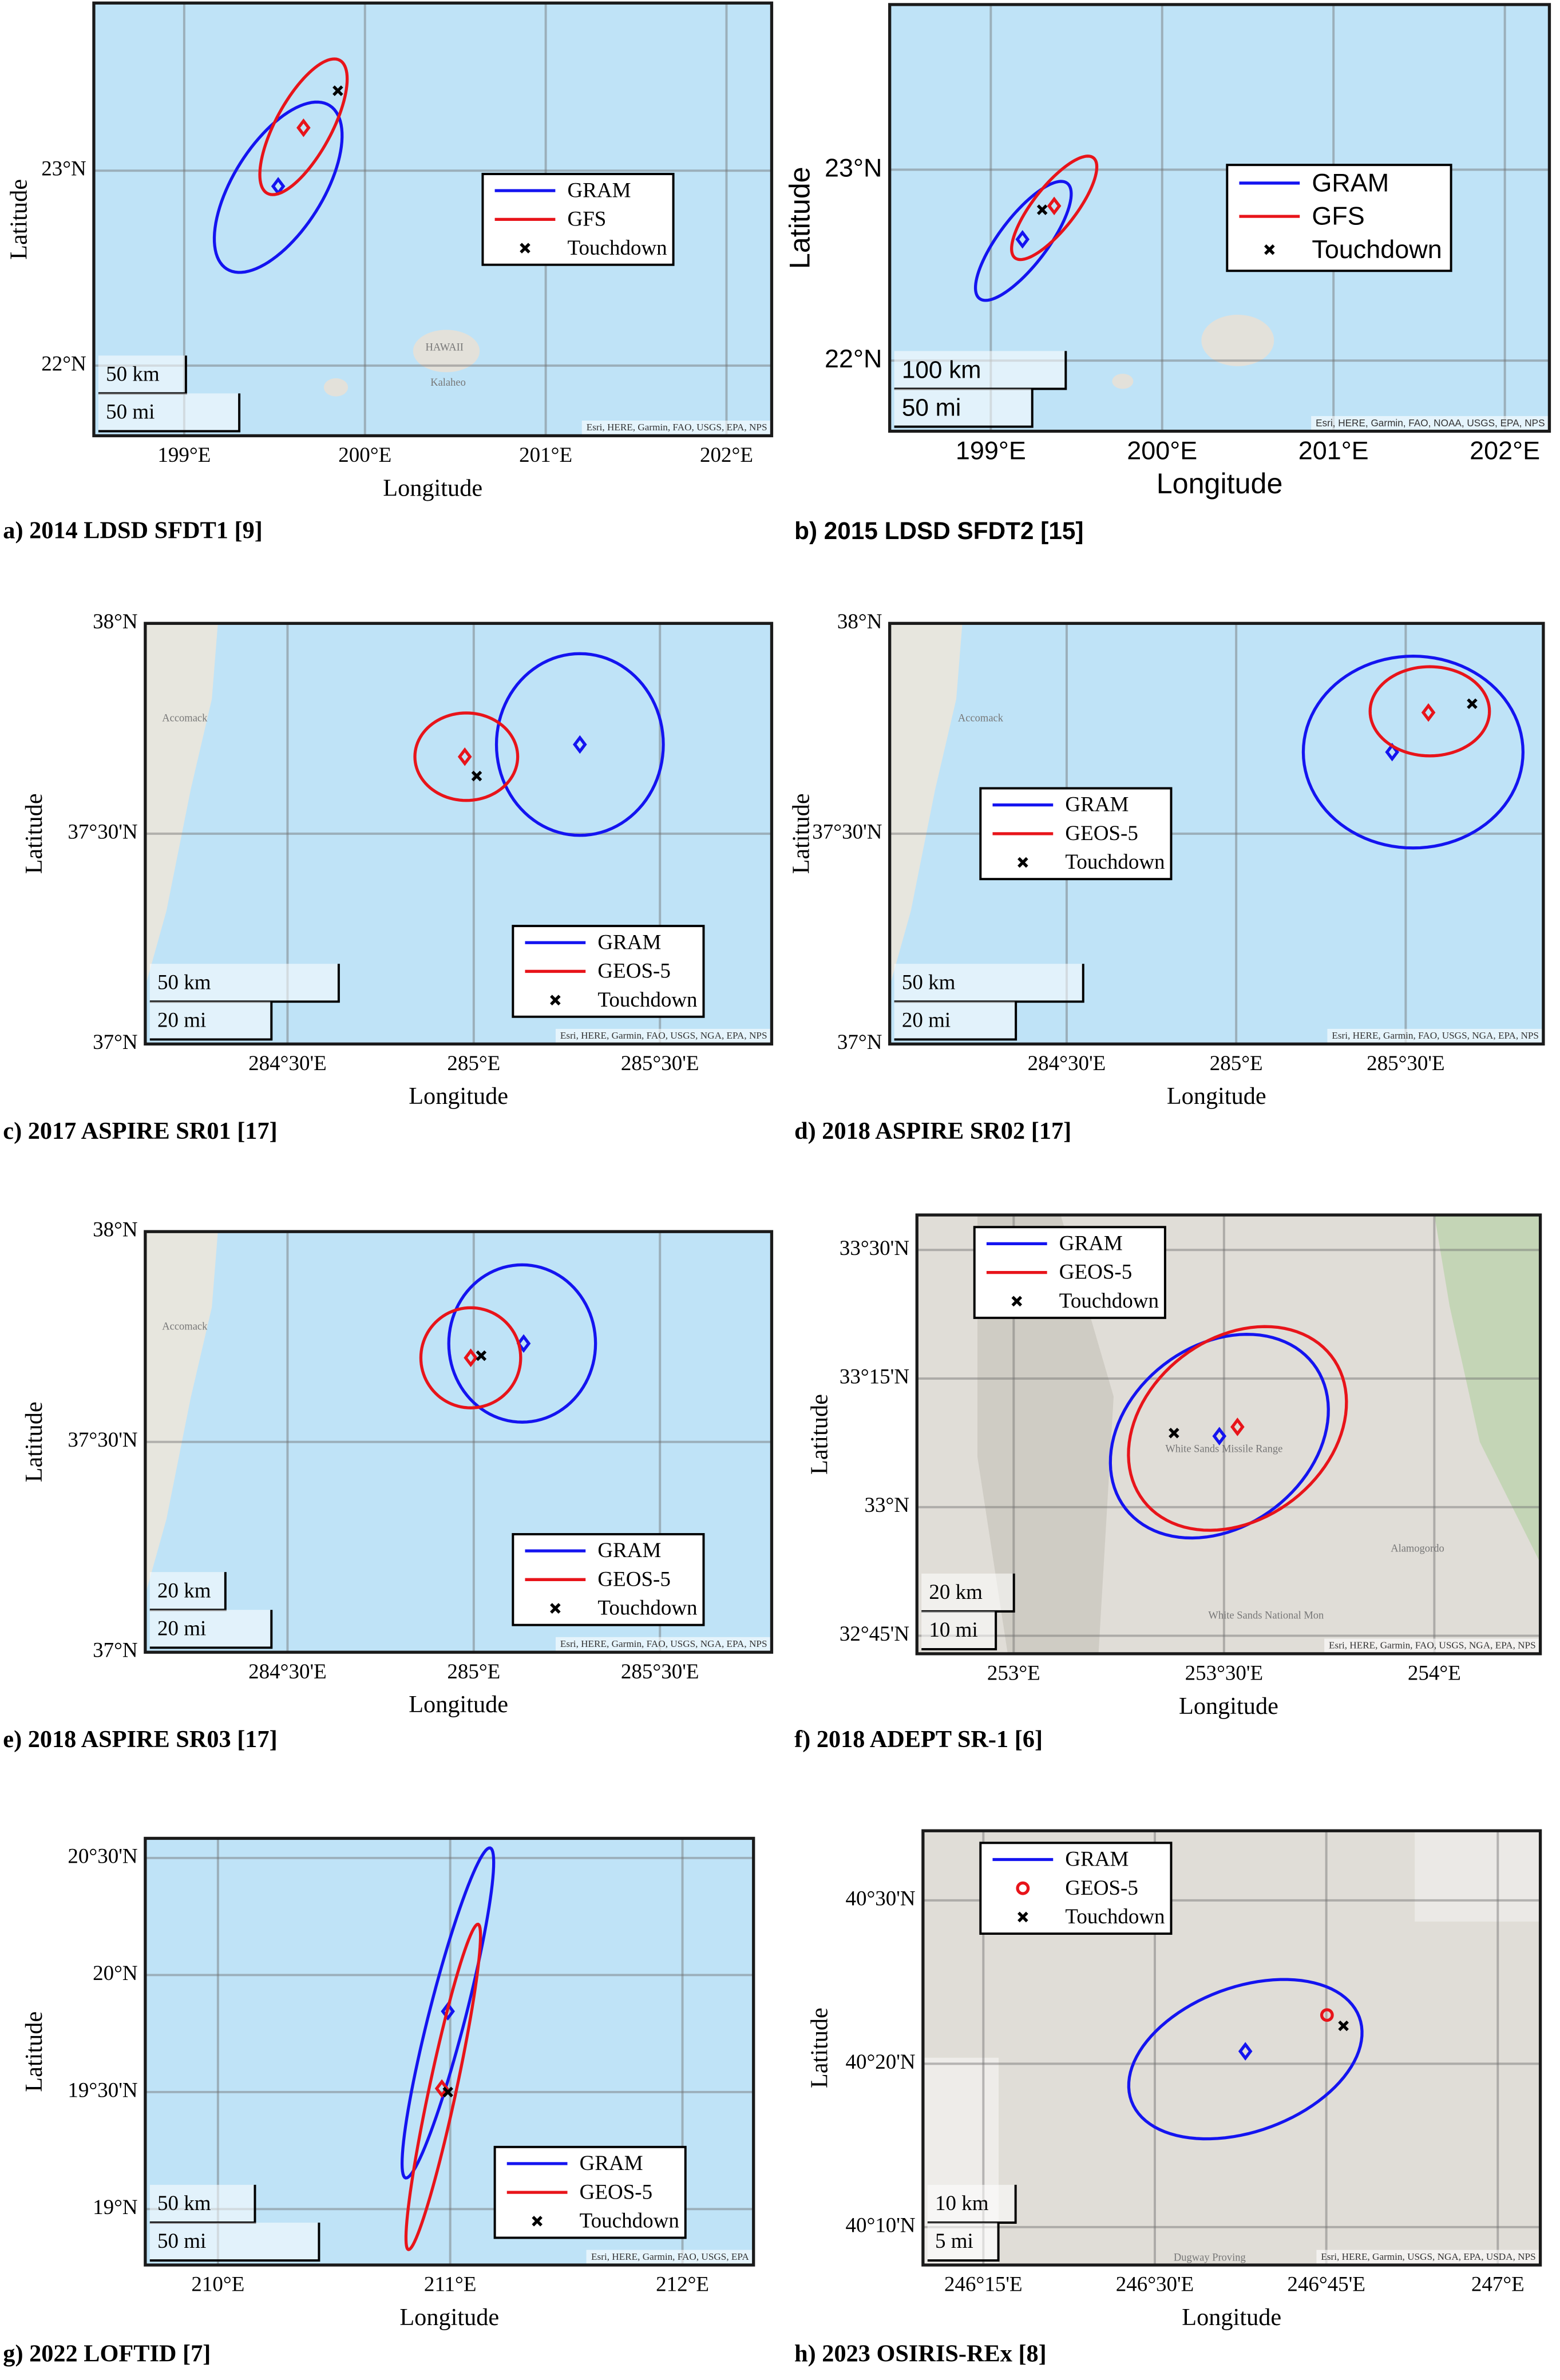 The image size is (1560, 2380). What do you see at coordinates (364, 455) in the screenshot?
I see `x-tick-label: 200°E` at bounding box center [364, 455].